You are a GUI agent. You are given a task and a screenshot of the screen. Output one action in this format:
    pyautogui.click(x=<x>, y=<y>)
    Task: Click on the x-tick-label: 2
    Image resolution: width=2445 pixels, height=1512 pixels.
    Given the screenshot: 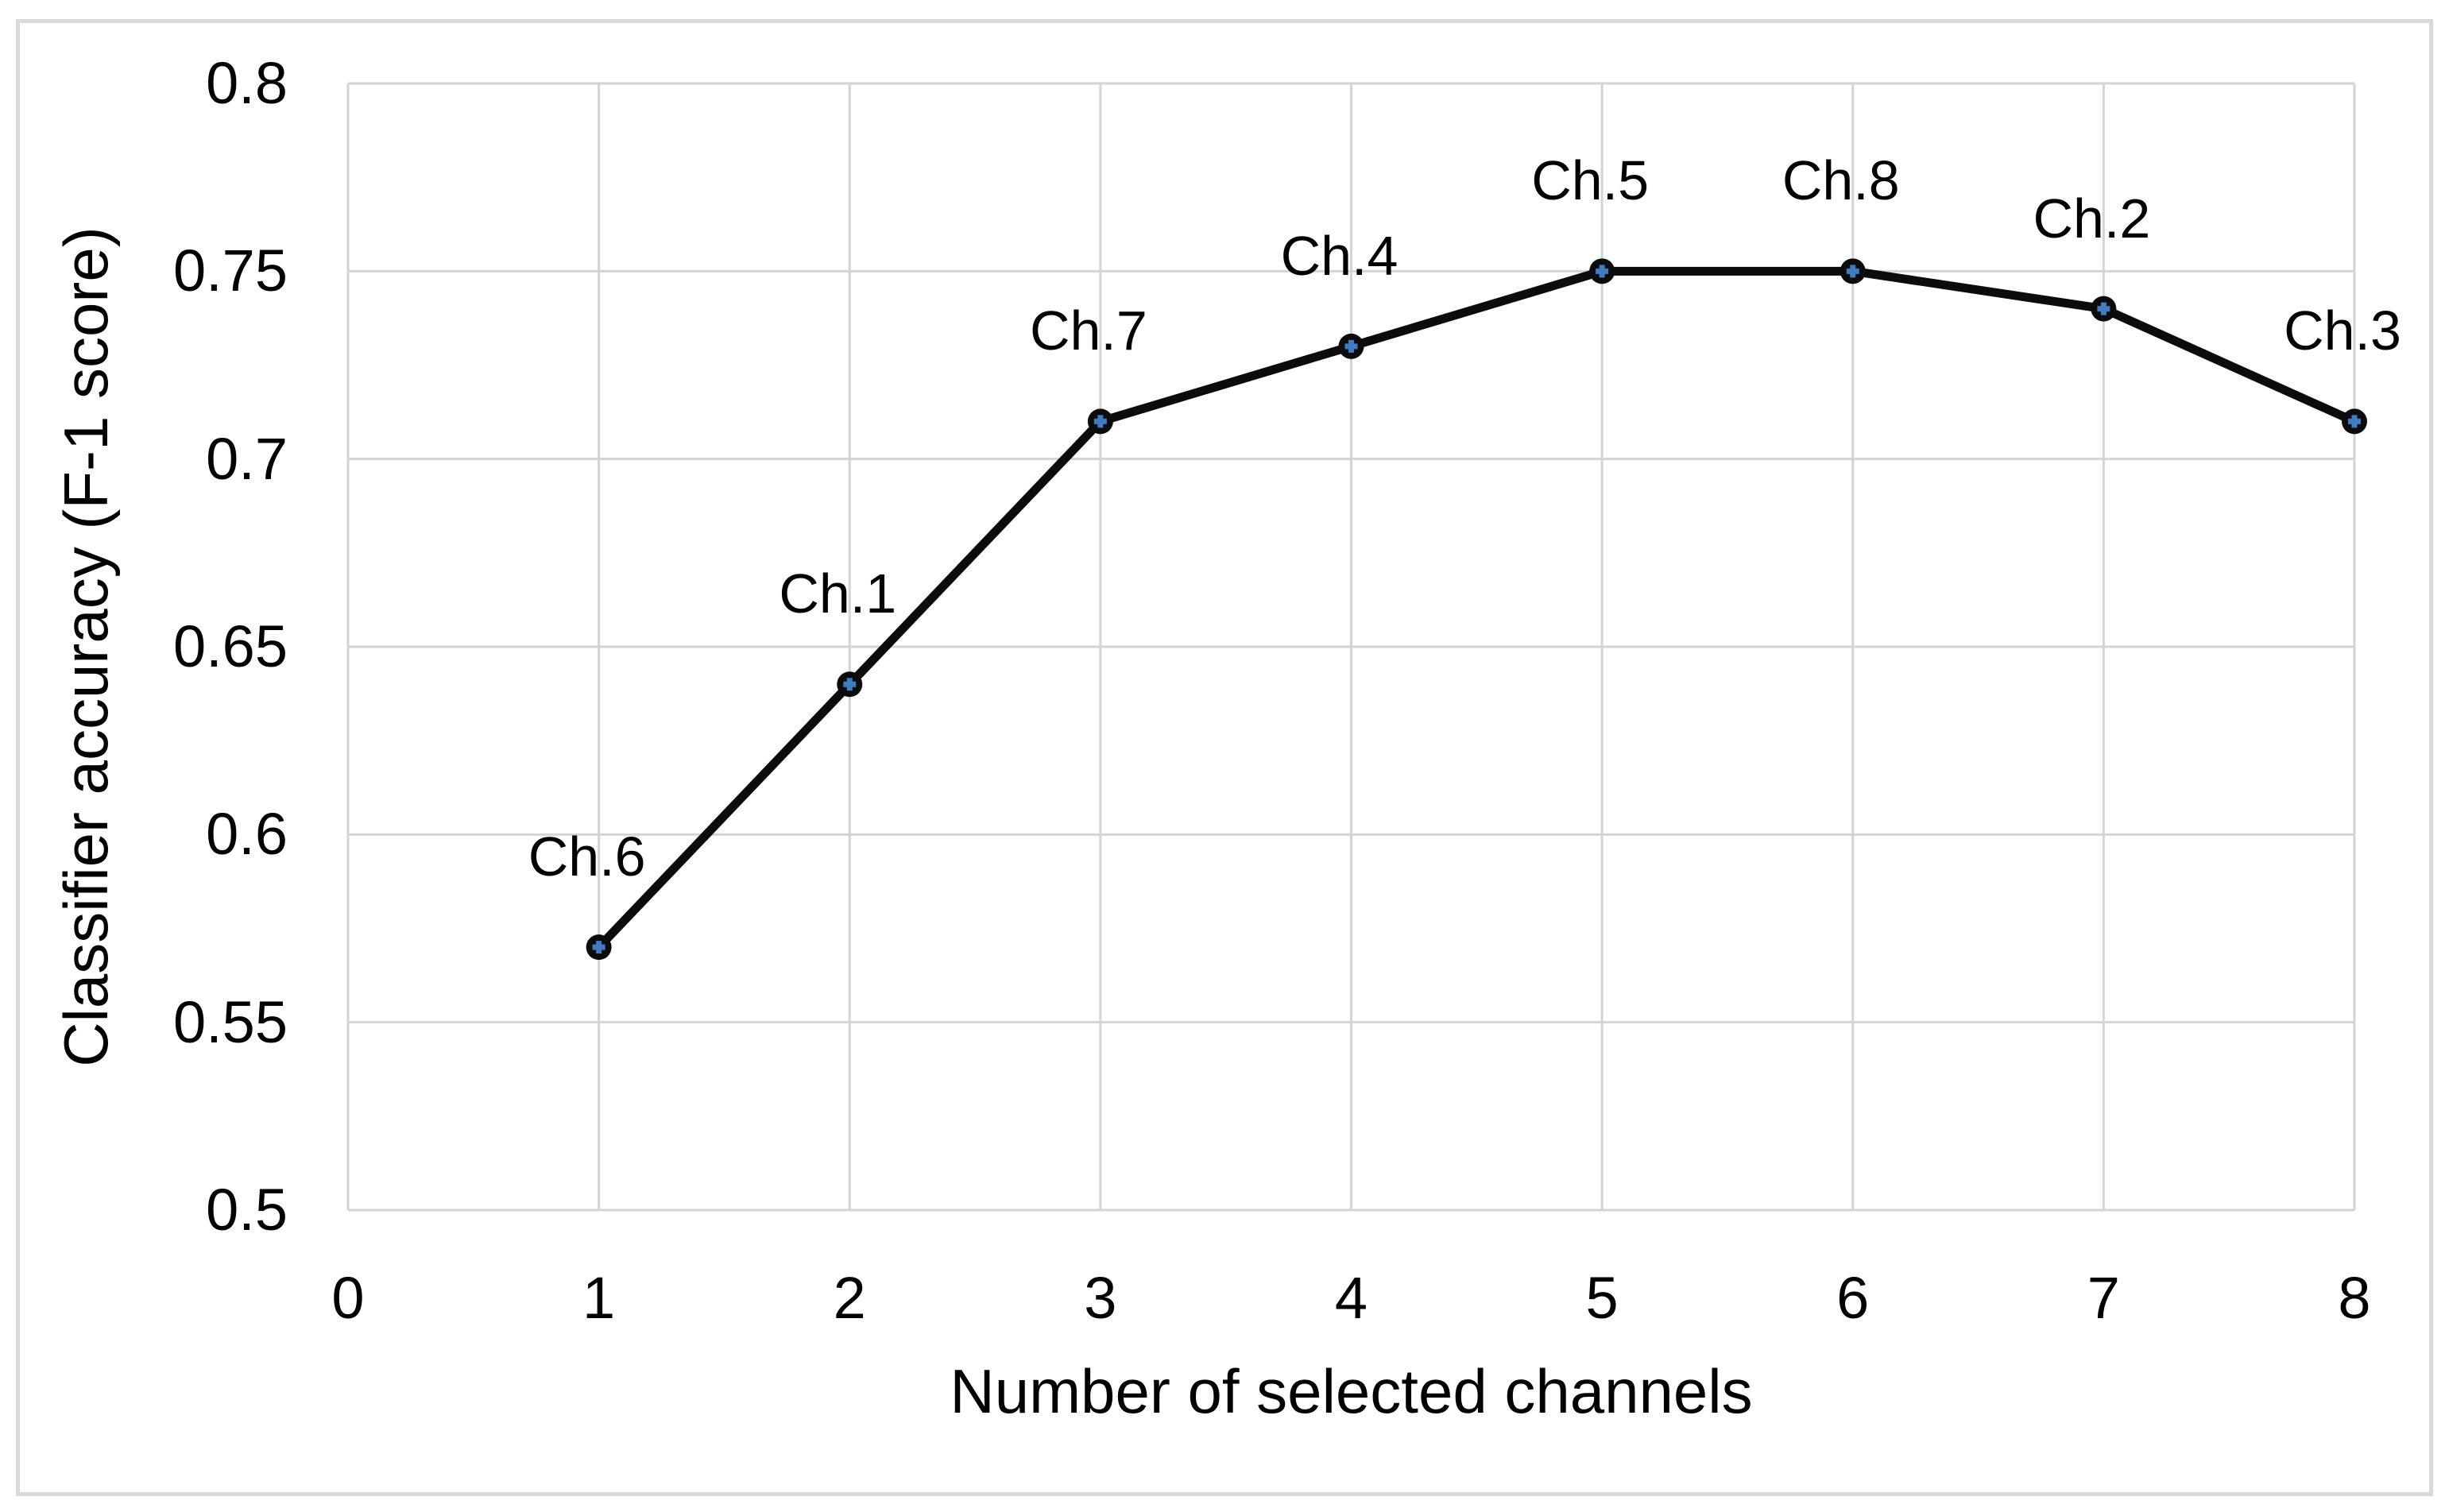 What is the action you would take?
    pyautogui.click(x=849, y=1298)
    